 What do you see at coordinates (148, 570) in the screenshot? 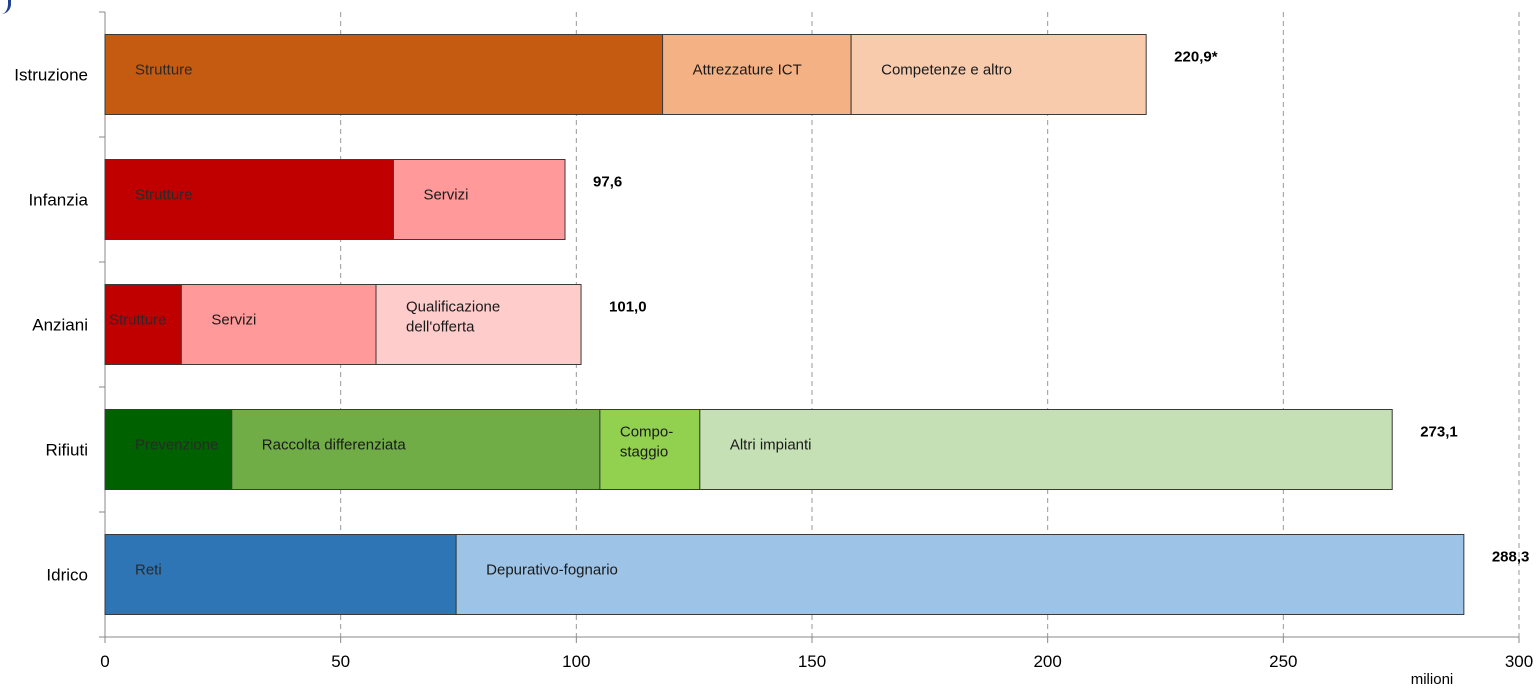
I see `segment-label: Reti` at bounding box center [148, 570].